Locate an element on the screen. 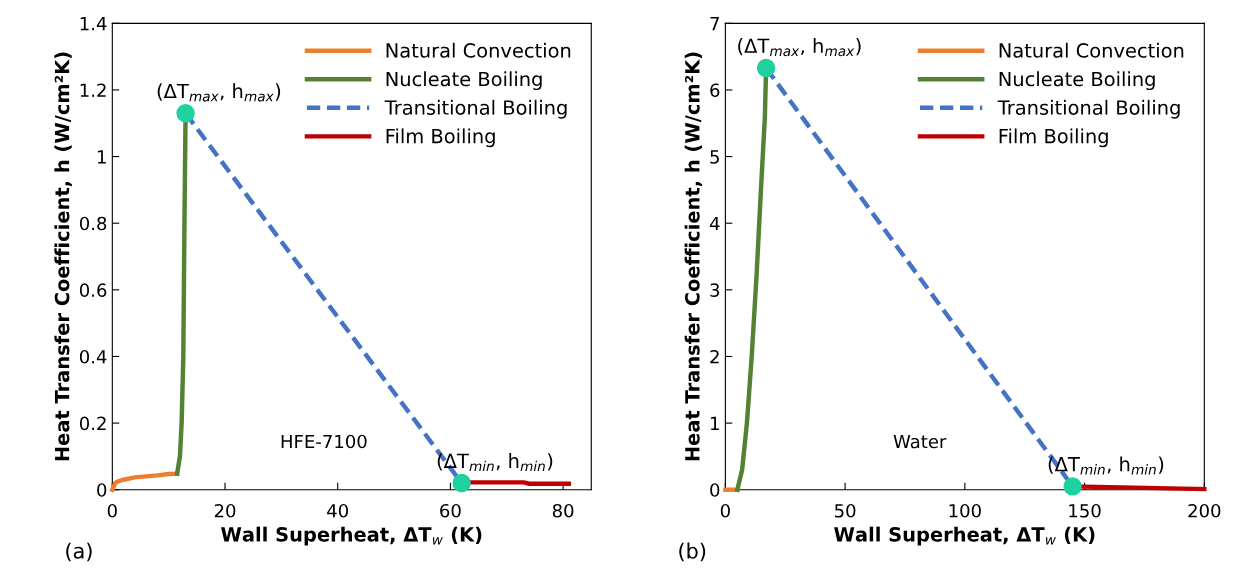  y-tick-label: 6 is located at coordinates (715, 90).